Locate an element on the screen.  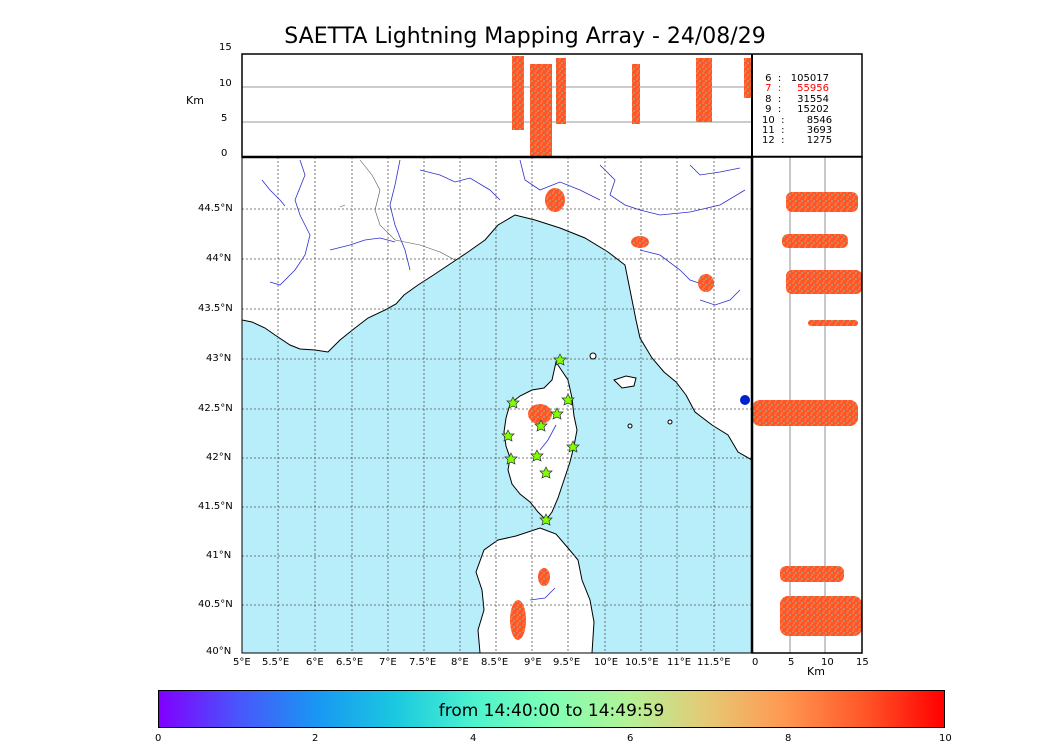
lightning-altitude-clusters is located at coordinates (632, 106).